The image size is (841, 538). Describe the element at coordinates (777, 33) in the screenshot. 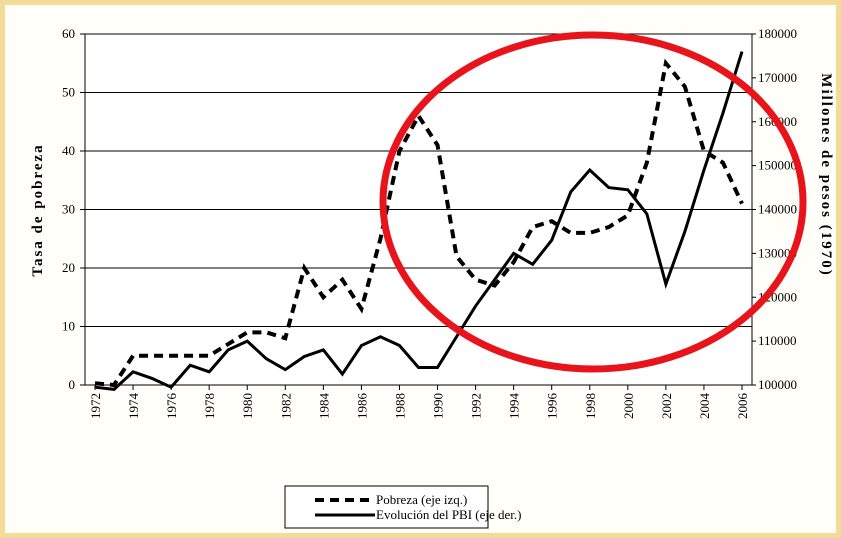

I see `y2-tick-label: 180000` at that location.